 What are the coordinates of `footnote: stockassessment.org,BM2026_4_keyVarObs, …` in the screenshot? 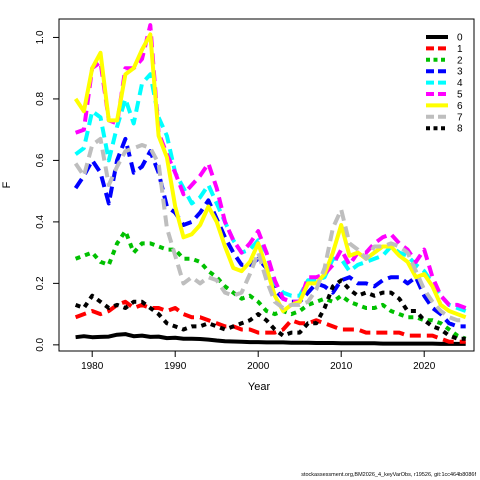 It's located at (388, 475).